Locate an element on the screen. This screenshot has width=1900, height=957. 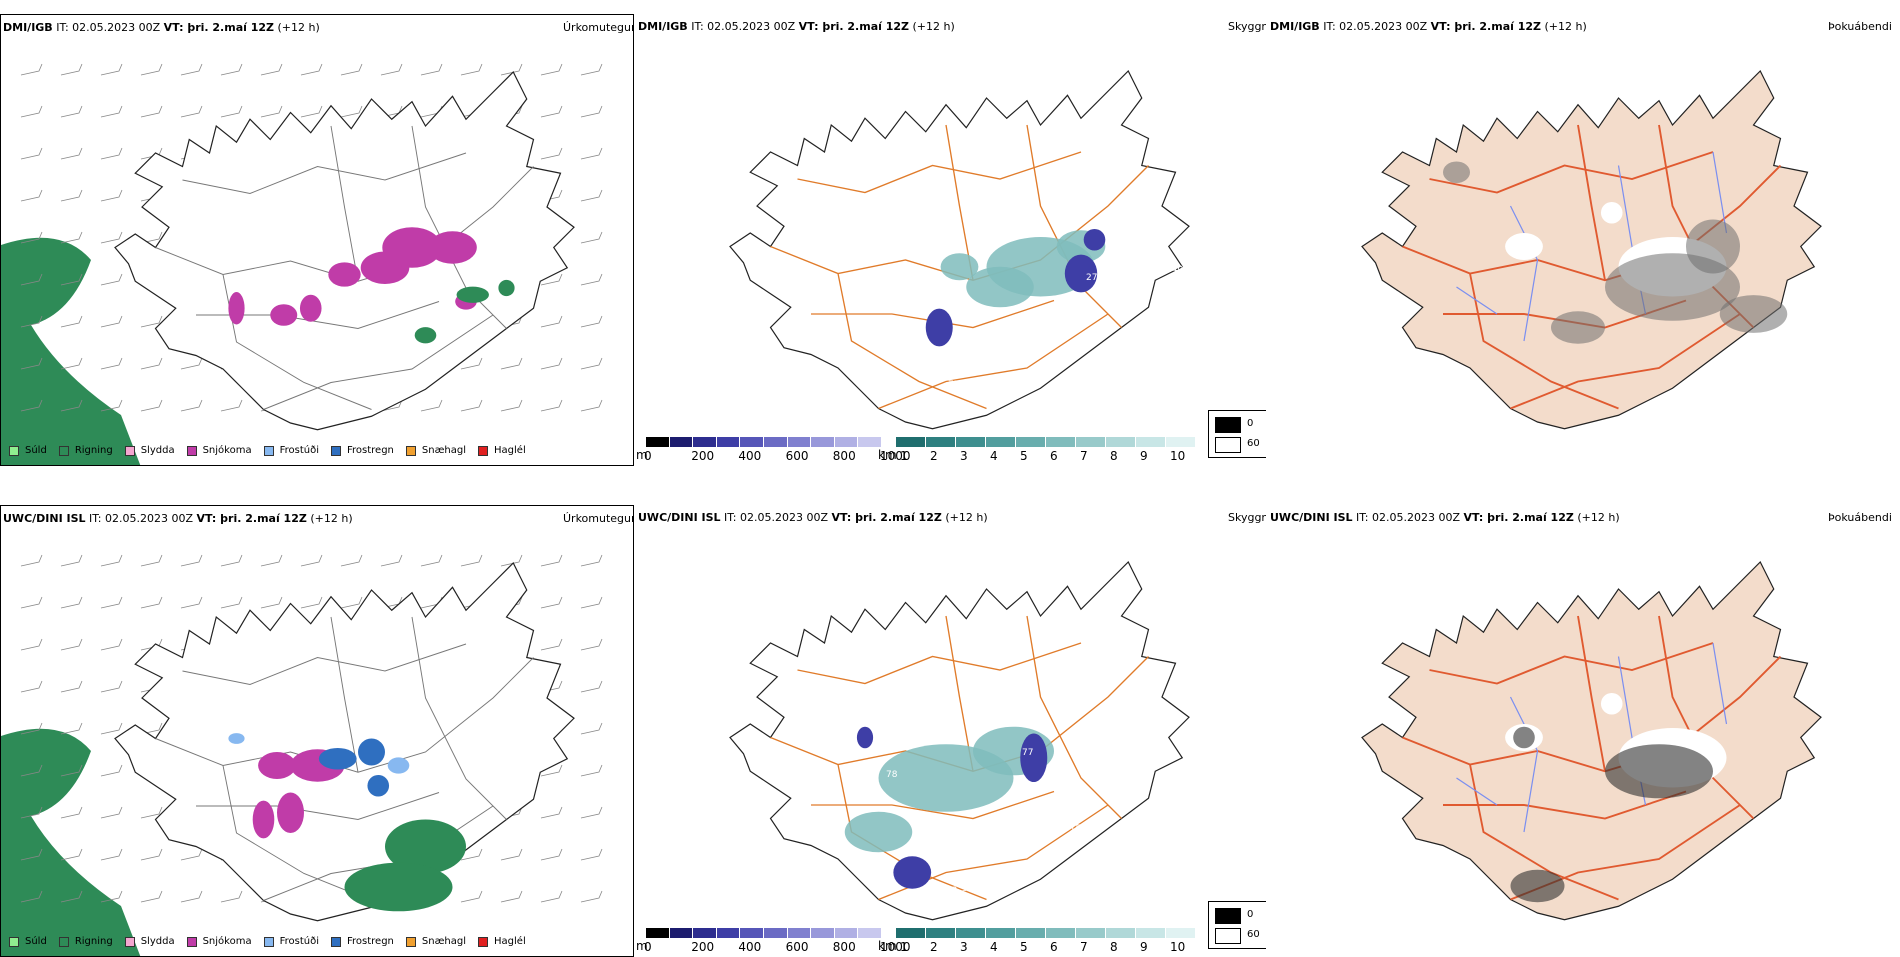
ceiling-value-label: 15 is located at coordinates (949, 408).